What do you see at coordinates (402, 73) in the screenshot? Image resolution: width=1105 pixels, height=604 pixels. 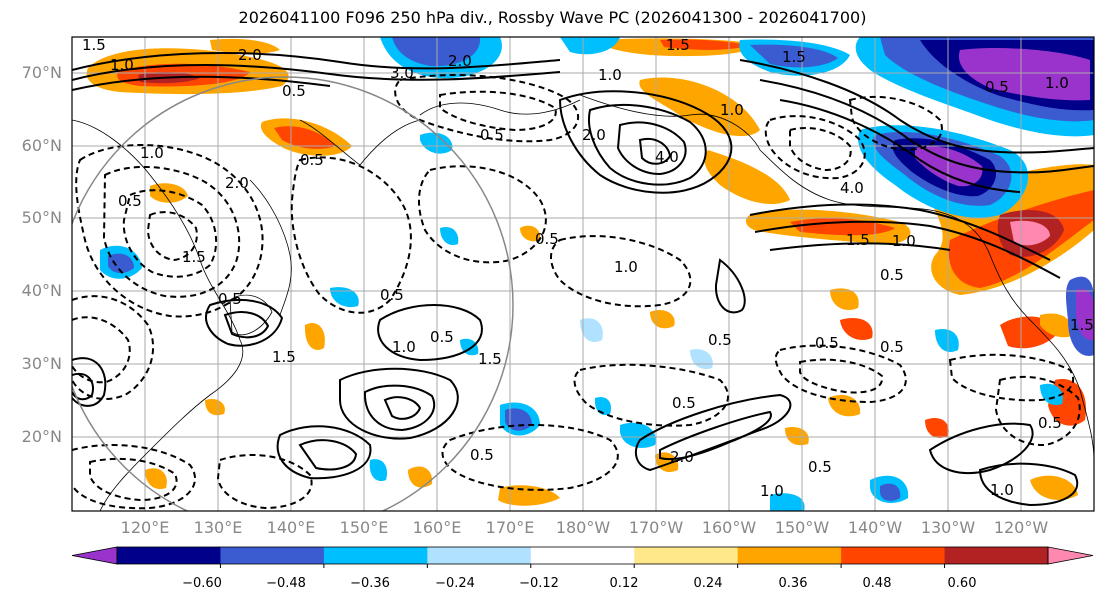 I see `contour-label: 3.0` at bounding box center [402, 73].